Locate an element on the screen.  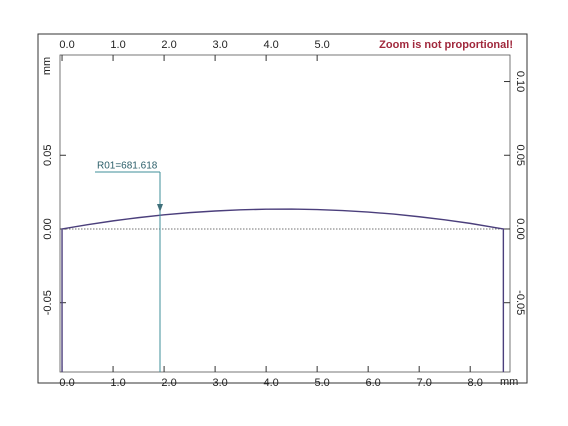
annotation-arrow is located at coordinates (160, 208).